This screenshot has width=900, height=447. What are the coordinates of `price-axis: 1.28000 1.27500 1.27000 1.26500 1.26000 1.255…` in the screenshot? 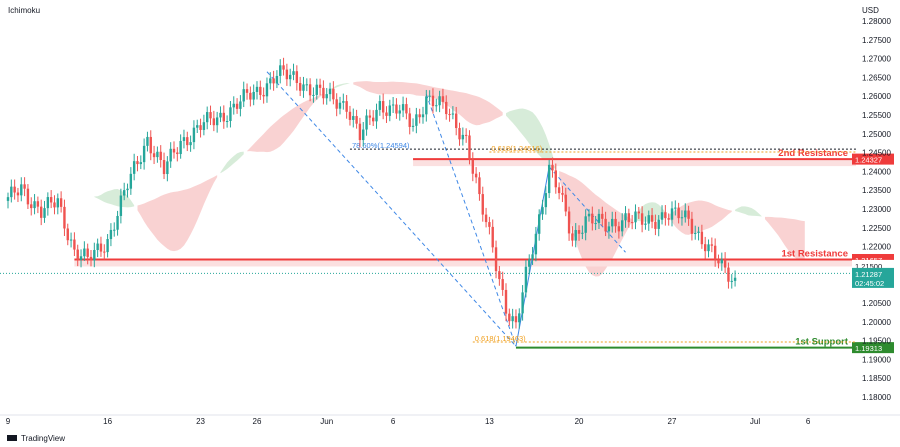 It's located at (873, 209).